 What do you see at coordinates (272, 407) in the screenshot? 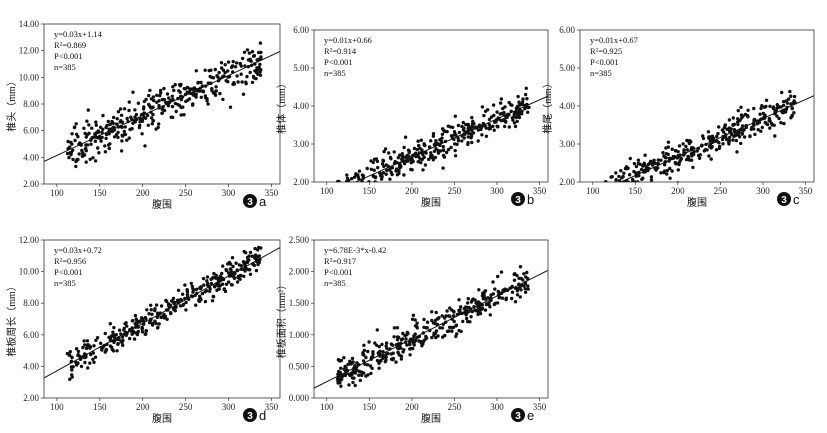
I see `x-tick-label: 350` at bounding box center [272, 407].